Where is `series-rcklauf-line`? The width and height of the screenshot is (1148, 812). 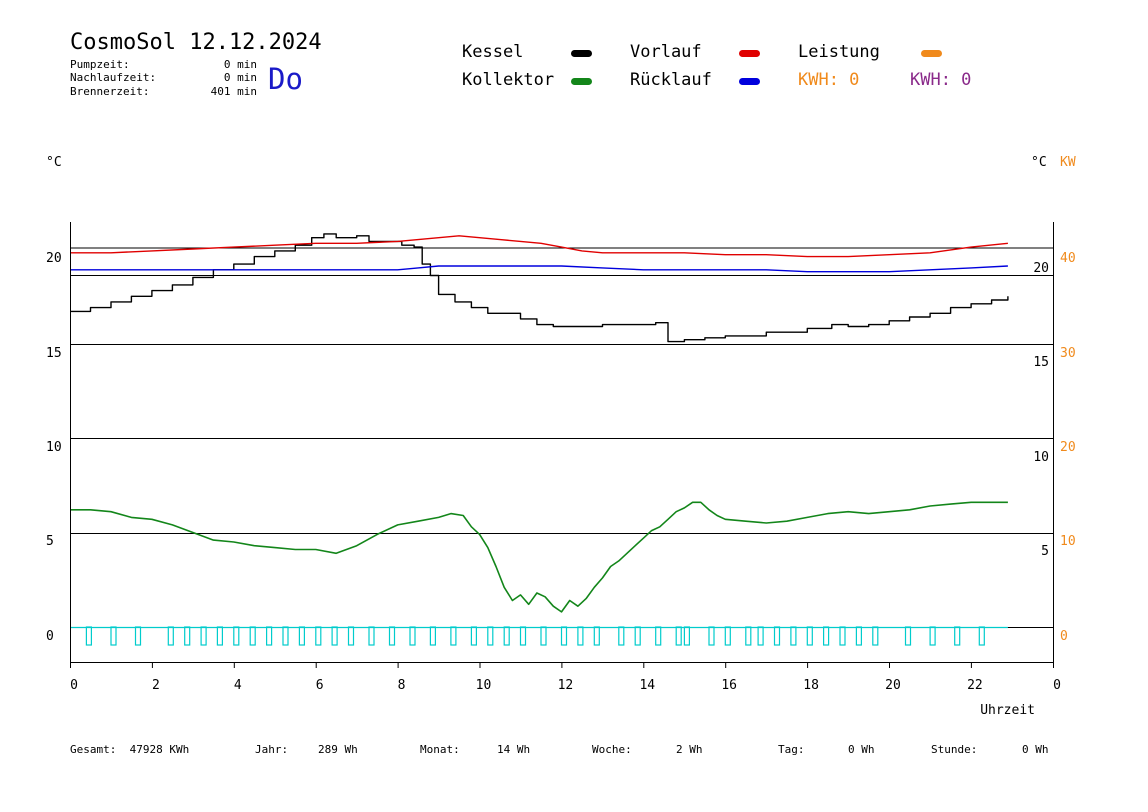 series-rcklauf-line is located at coordinates (539, 269).